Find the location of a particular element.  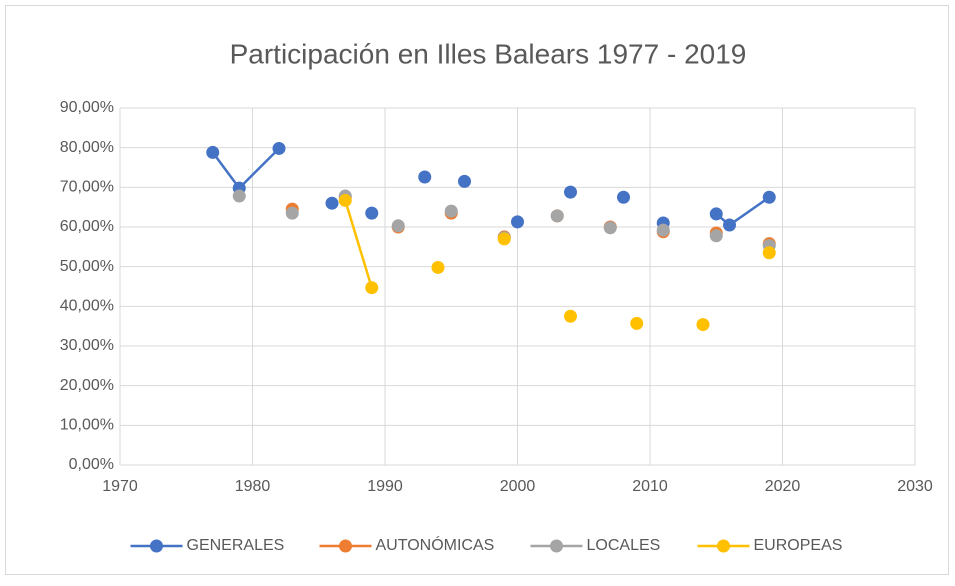

y-tick-label: 70,00% is located at coordinates (87, 187).